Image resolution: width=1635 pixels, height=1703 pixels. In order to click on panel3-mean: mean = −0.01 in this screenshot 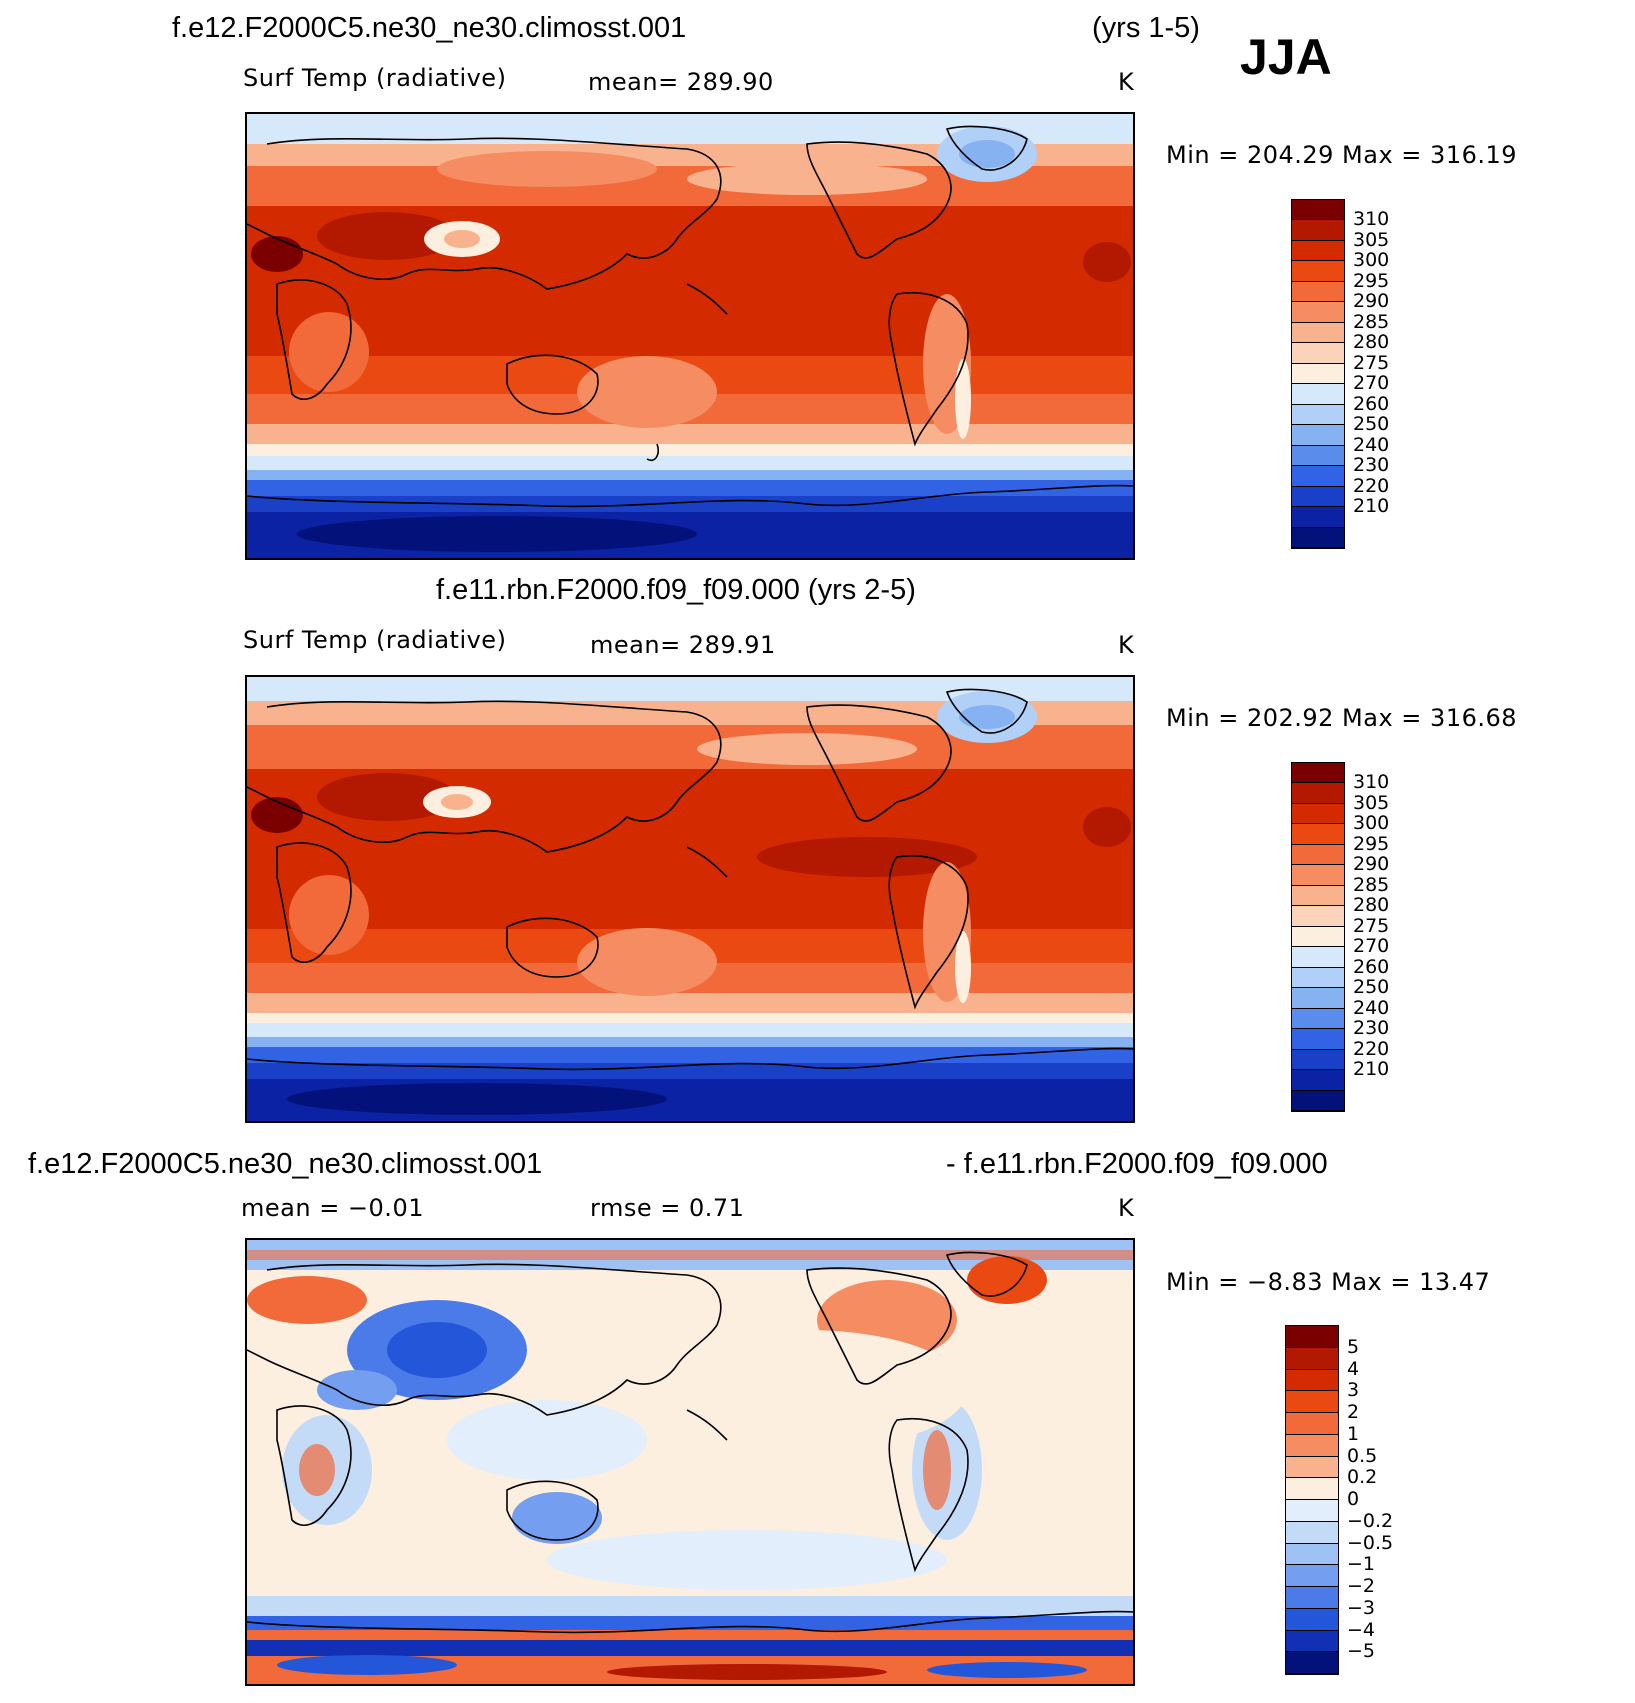, I will do `click(332, 1208)`.